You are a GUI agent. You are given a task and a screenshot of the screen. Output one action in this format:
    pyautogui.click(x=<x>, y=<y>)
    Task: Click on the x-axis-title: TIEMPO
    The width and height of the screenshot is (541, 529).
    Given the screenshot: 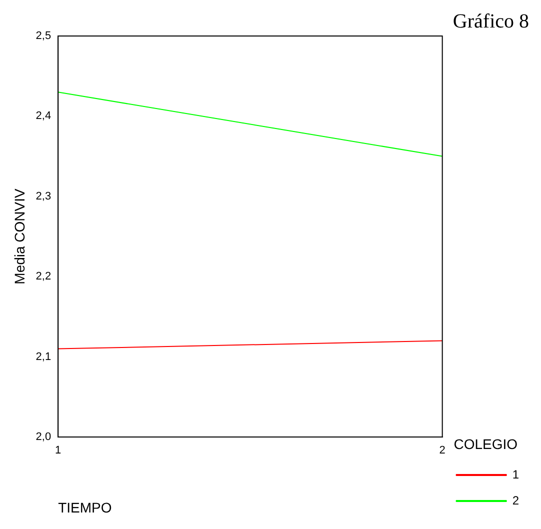 What is the action you would take?
    pyautogui.click(x=85, y=507)
    